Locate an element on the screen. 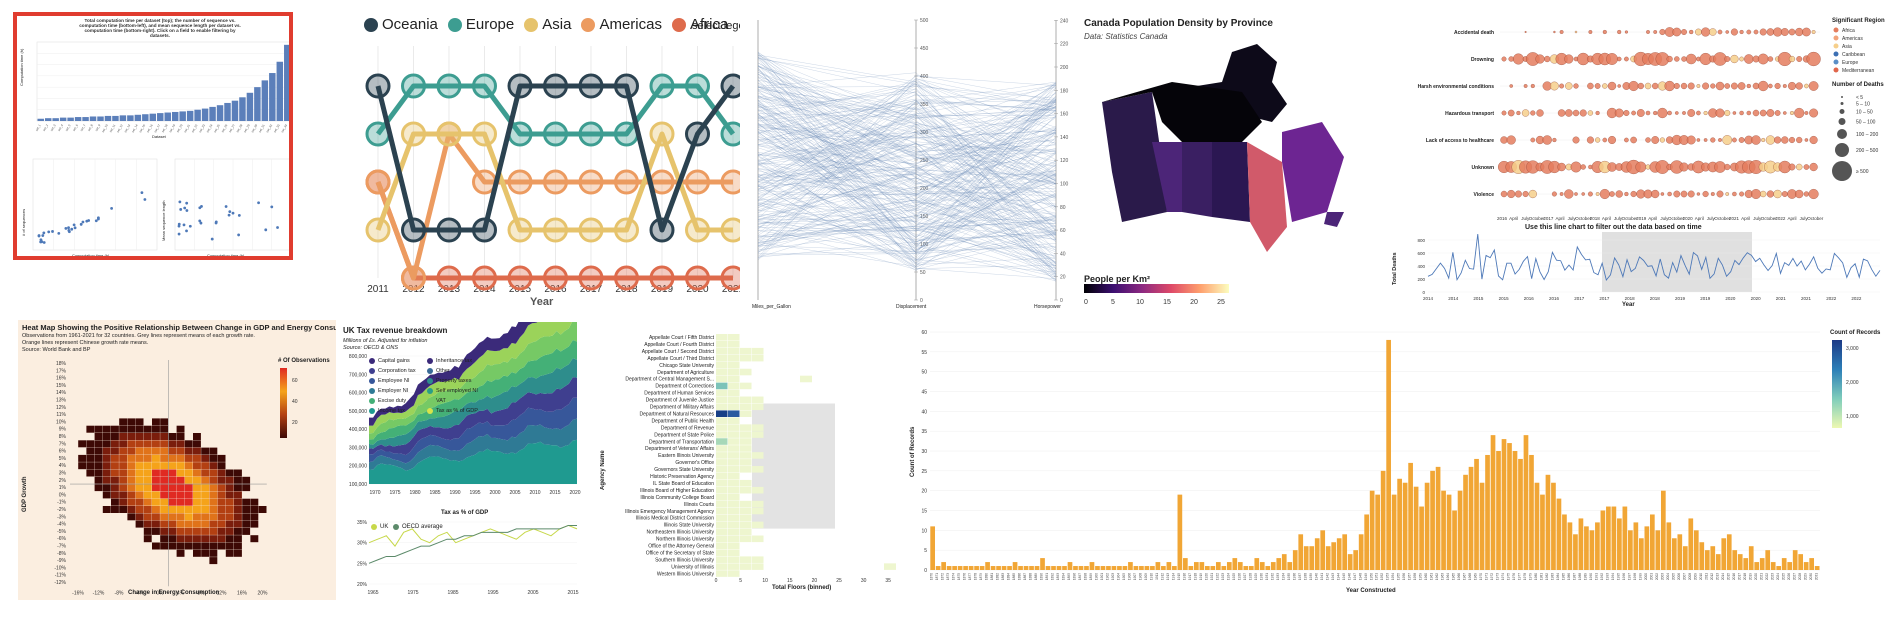  t2-legend: Oceania Europe Asia Americas Africa is located at coordinates (546, 24).